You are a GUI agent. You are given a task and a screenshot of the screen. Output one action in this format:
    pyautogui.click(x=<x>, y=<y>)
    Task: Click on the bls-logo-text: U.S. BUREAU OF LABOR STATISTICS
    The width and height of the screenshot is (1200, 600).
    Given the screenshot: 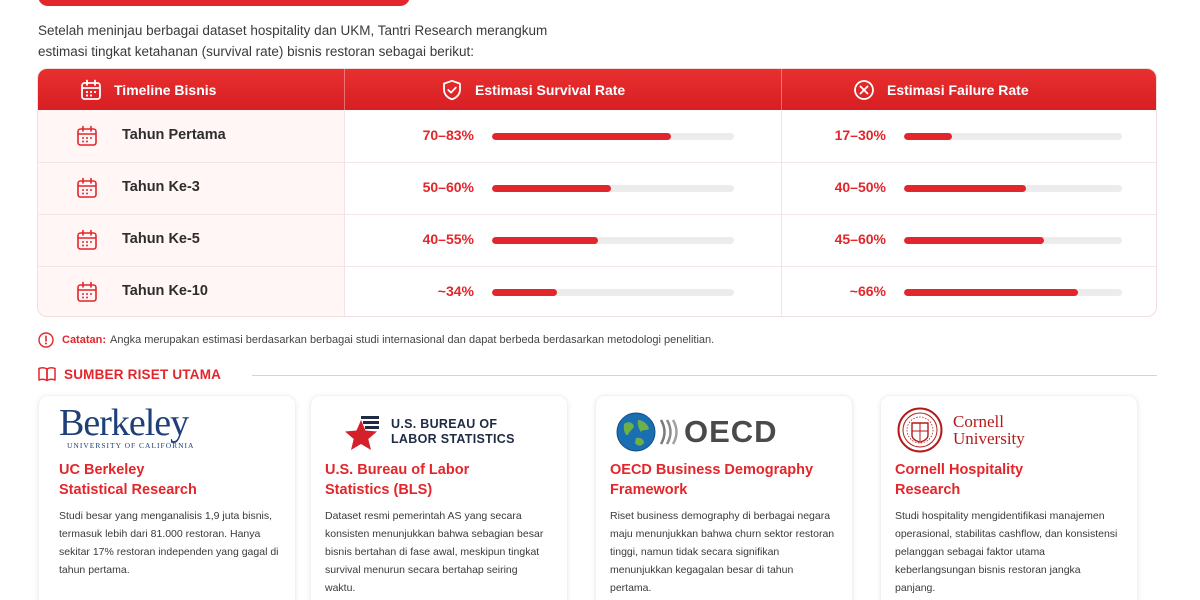 What is the action you would take?
    pyautogui.click(x=453, y=432)
    